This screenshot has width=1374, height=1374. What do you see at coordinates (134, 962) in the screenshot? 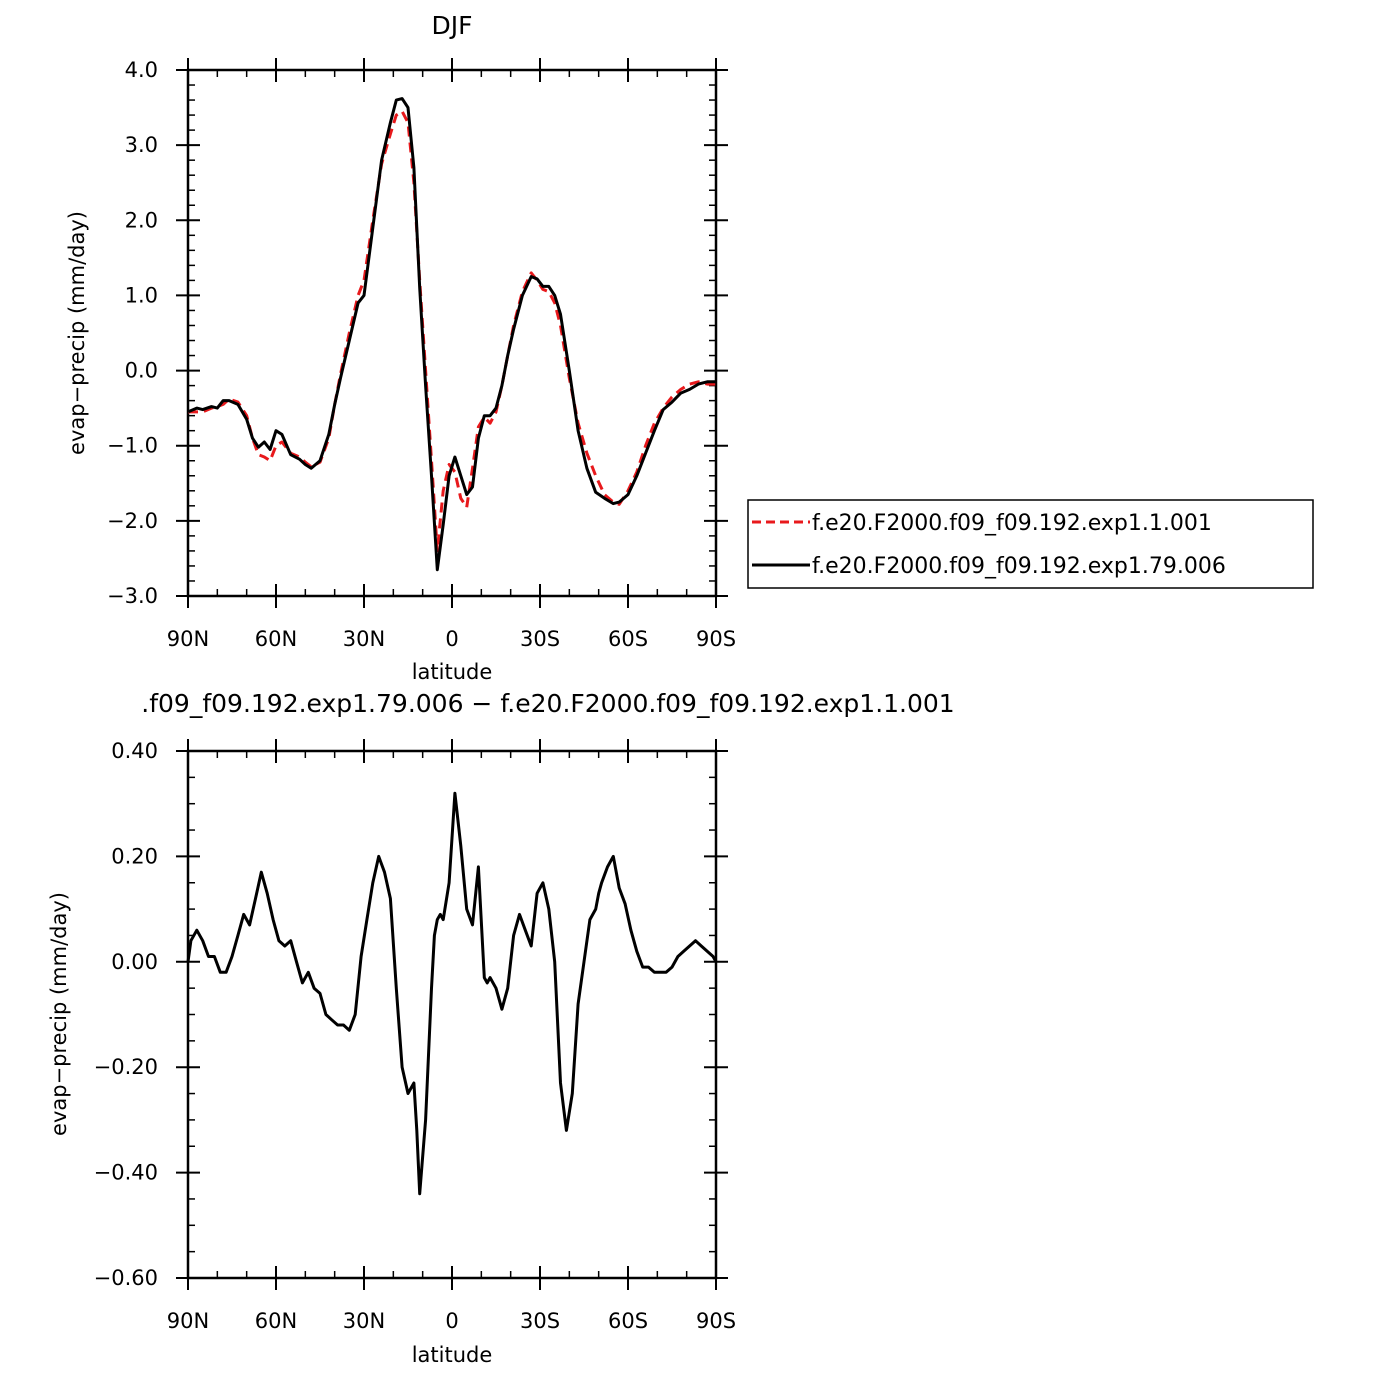
I see `y-tick-label: 0.00` at bounding box center [134, 962].